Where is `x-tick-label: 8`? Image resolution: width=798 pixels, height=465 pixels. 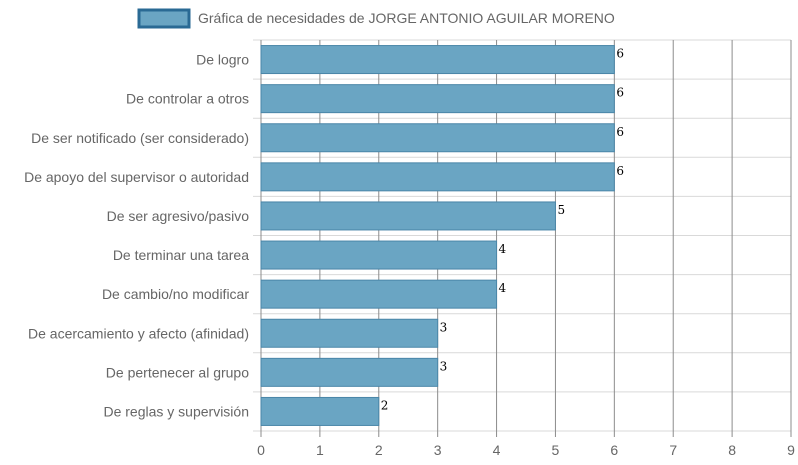 x-tick-label: 8 is located at coordinates (732, 450).